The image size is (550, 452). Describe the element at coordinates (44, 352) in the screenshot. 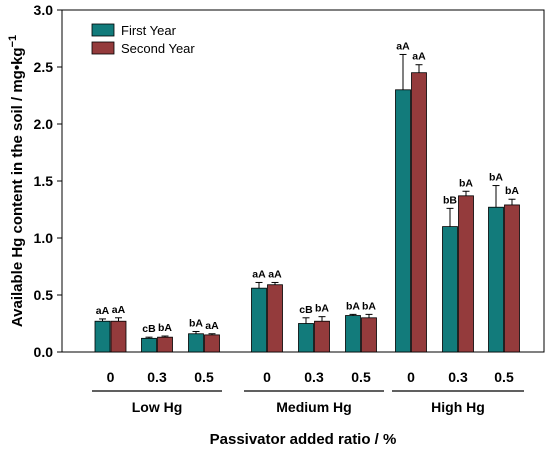

I see `y-tick-label: 0.0` at that location.